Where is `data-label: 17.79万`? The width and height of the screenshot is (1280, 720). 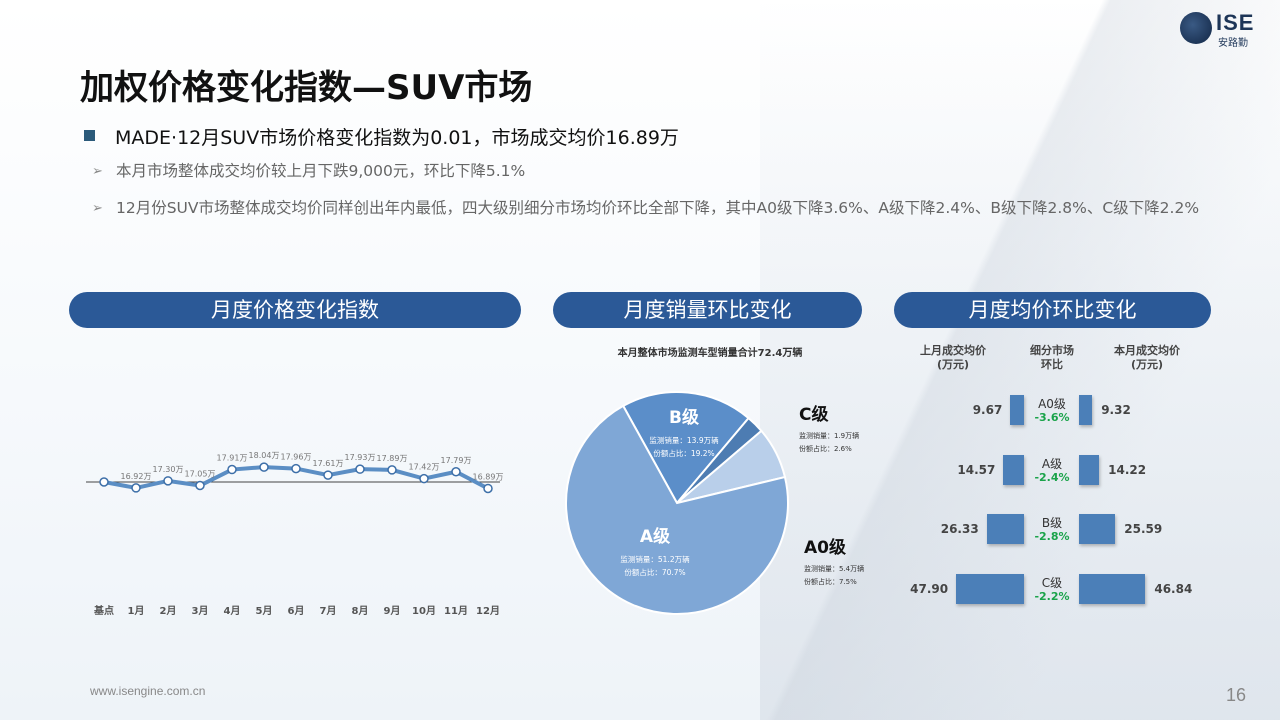
data-label: 17.79万 is located at coordinates (456, 460).